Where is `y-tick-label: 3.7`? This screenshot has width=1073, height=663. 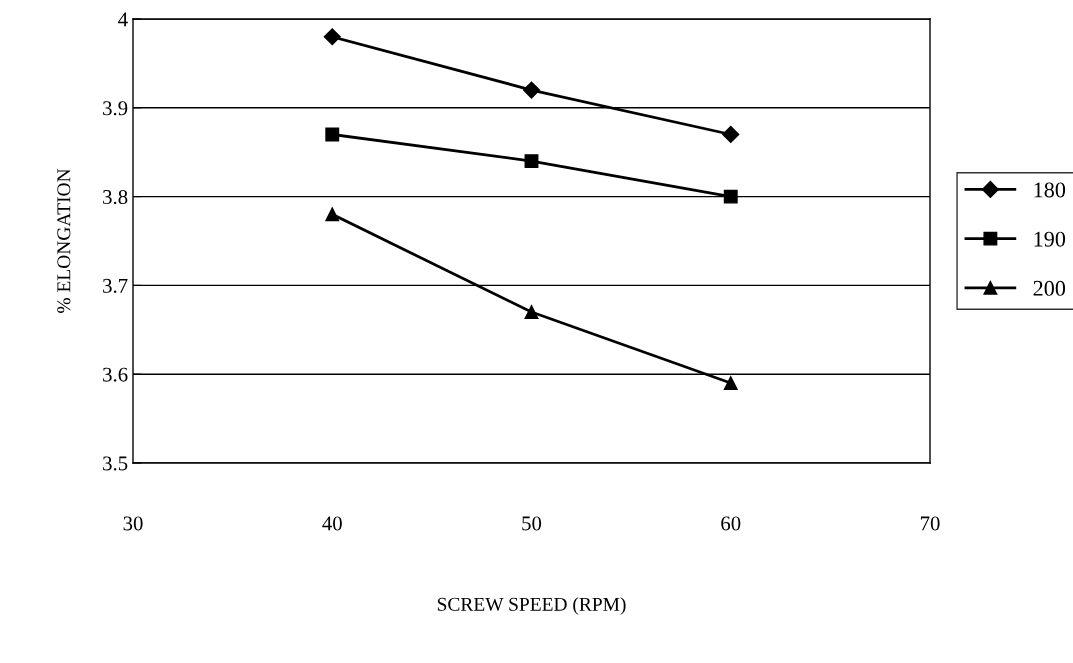 y-tick-label: 3.7 is located at coordinates (115, 285).